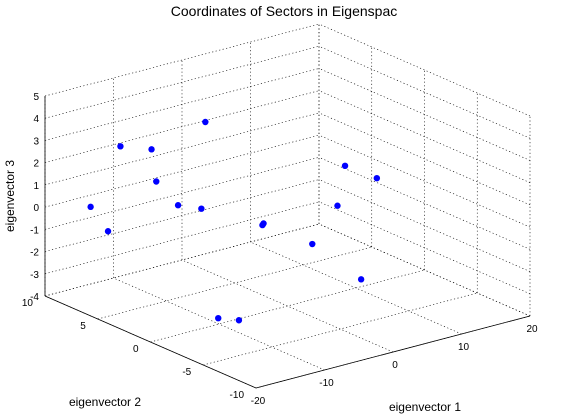  What do you see at coordinates (83, 326) in the screenshot?
I see `y-tick-label: 5` at bounding box center [83, 326].